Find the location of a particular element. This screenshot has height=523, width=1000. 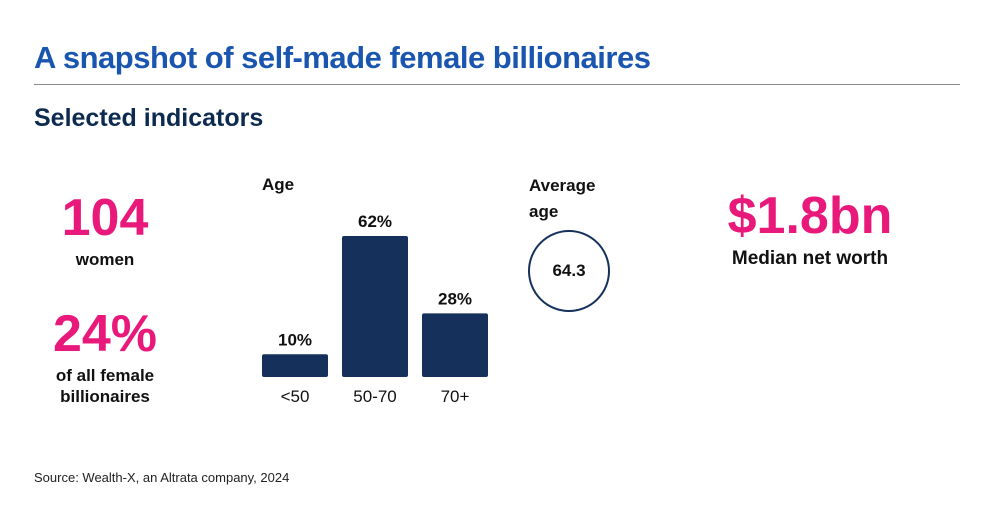

net-worth-label: Median net worth is located at coordinates (810, 258).